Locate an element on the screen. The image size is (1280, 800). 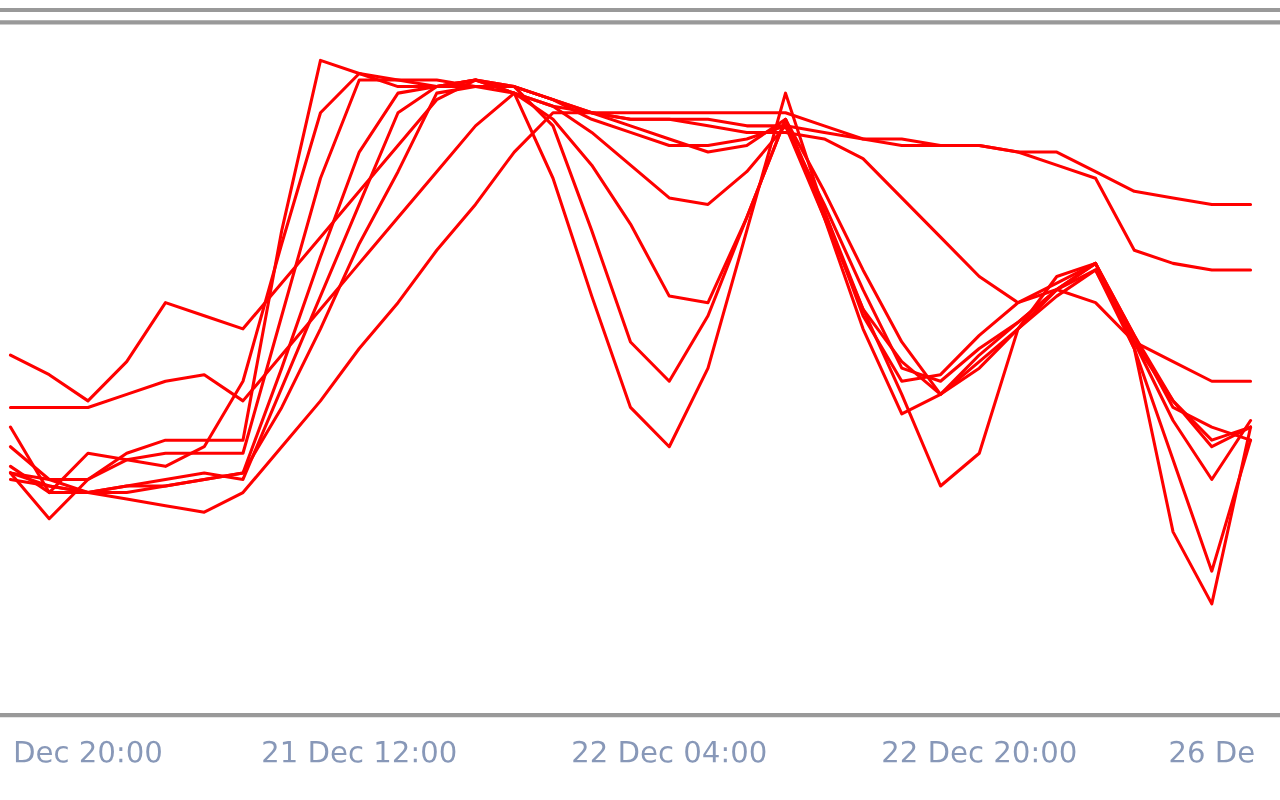
x-tick-label: 26 De is located at coordinates (1212, 751).